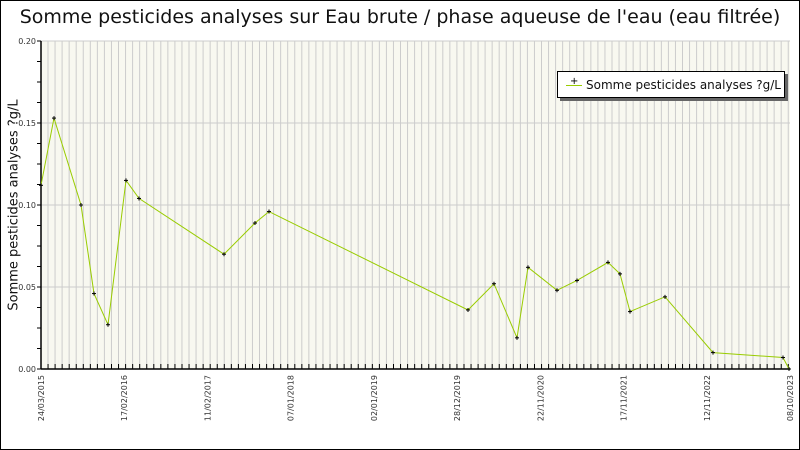 Image resolution: width=800 pixels, height=450 pixels. Describe the element at coordinates (574, 83) in the screenshot. I see `legend-line-marker-icon` at that location.